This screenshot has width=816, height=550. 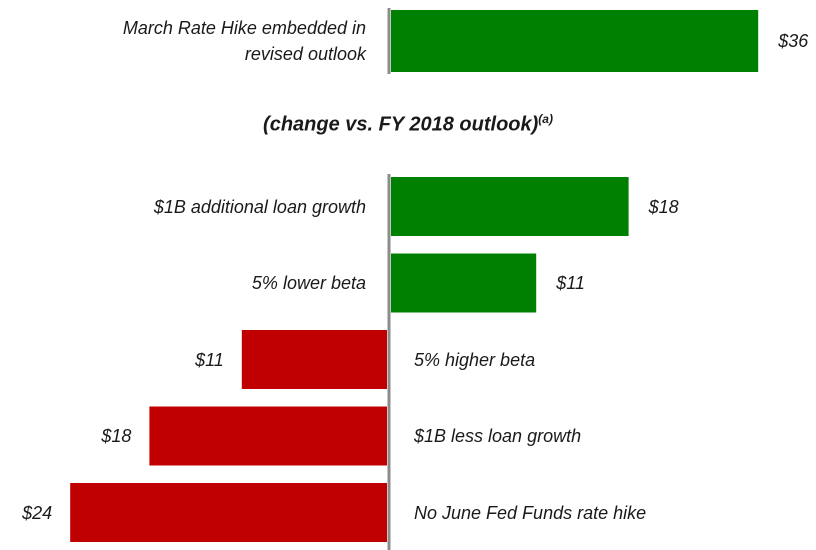 I want to click on category-label: $1B less loan growth, so click(x=498, y=436).